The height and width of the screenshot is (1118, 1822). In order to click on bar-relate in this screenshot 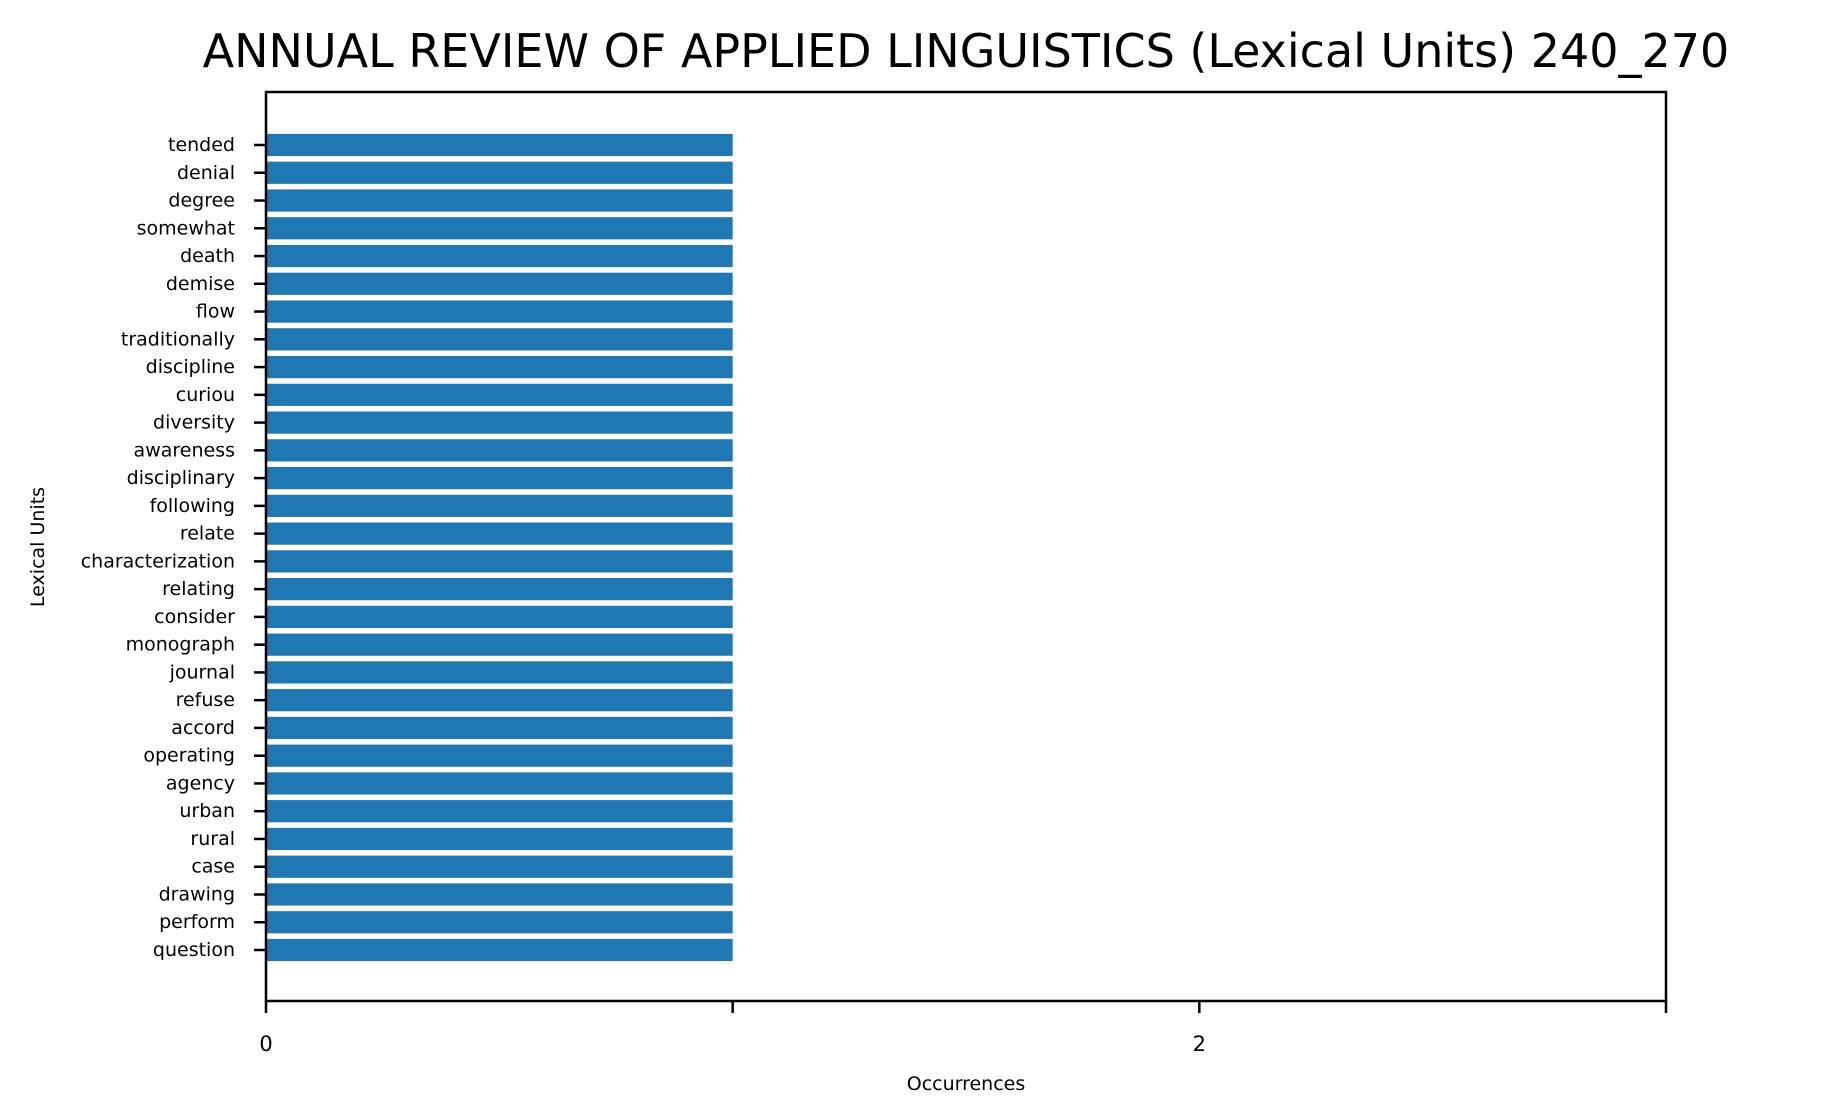, I will do `click(499, 533)`.